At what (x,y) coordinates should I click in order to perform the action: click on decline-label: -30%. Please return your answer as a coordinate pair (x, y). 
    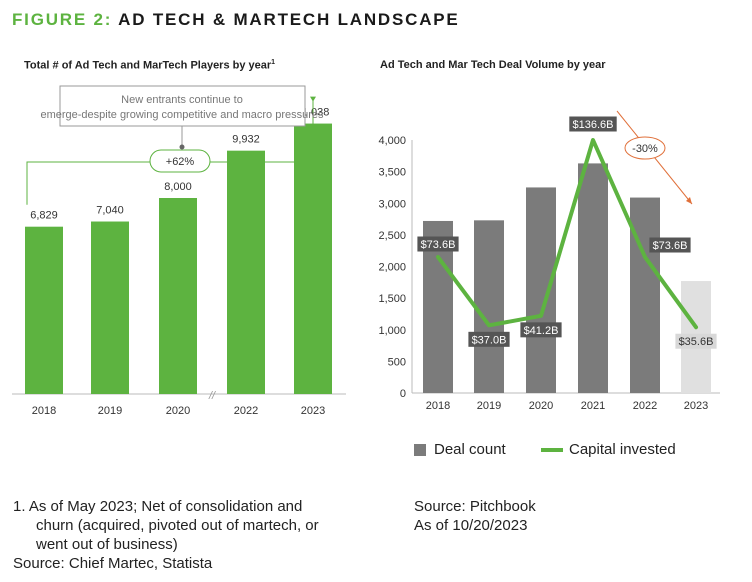
    Looking at the image, I should click on (645, 149).